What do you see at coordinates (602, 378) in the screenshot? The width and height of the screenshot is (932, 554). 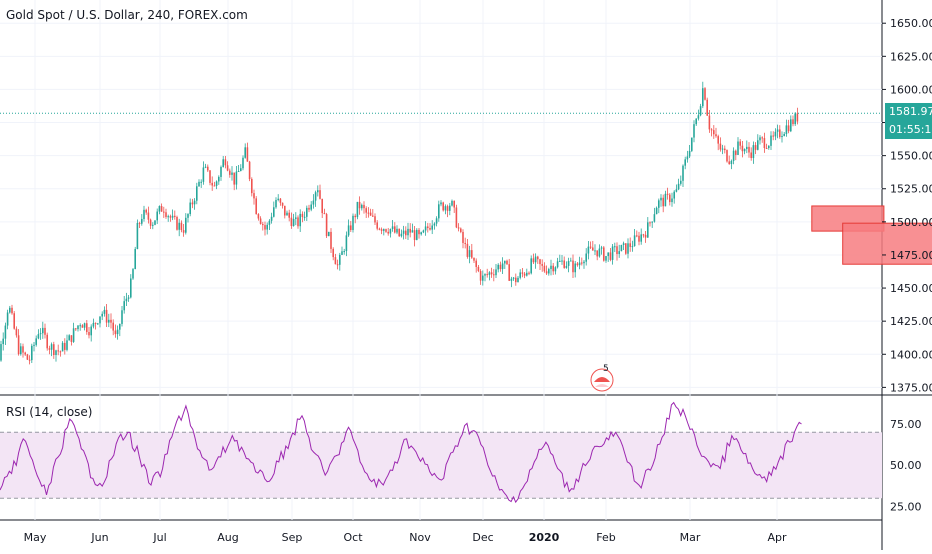 I see `event-marker-icon: 5` at bounding box center [602, 378].